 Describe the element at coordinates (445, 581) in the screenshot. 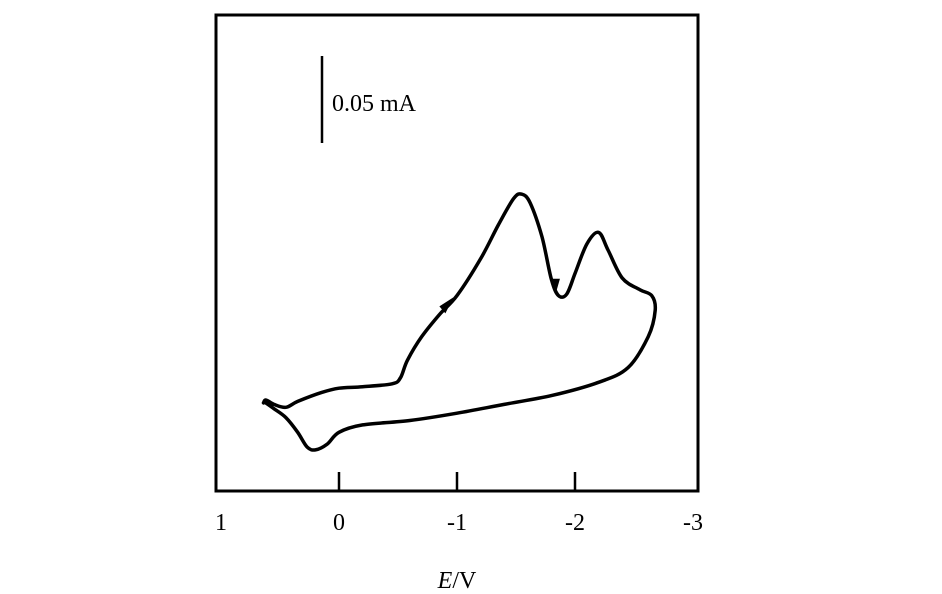

I see `x-axis-label-italic: E` at that location.